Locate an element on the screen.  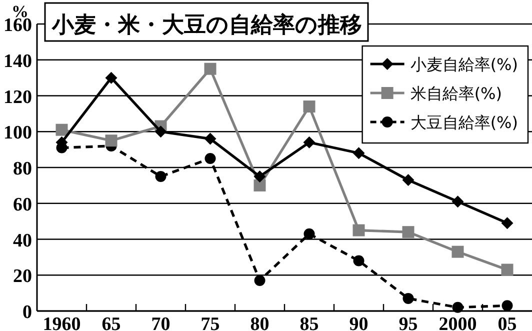
x-tick-label: 05 is located at coordinates (507, 322).